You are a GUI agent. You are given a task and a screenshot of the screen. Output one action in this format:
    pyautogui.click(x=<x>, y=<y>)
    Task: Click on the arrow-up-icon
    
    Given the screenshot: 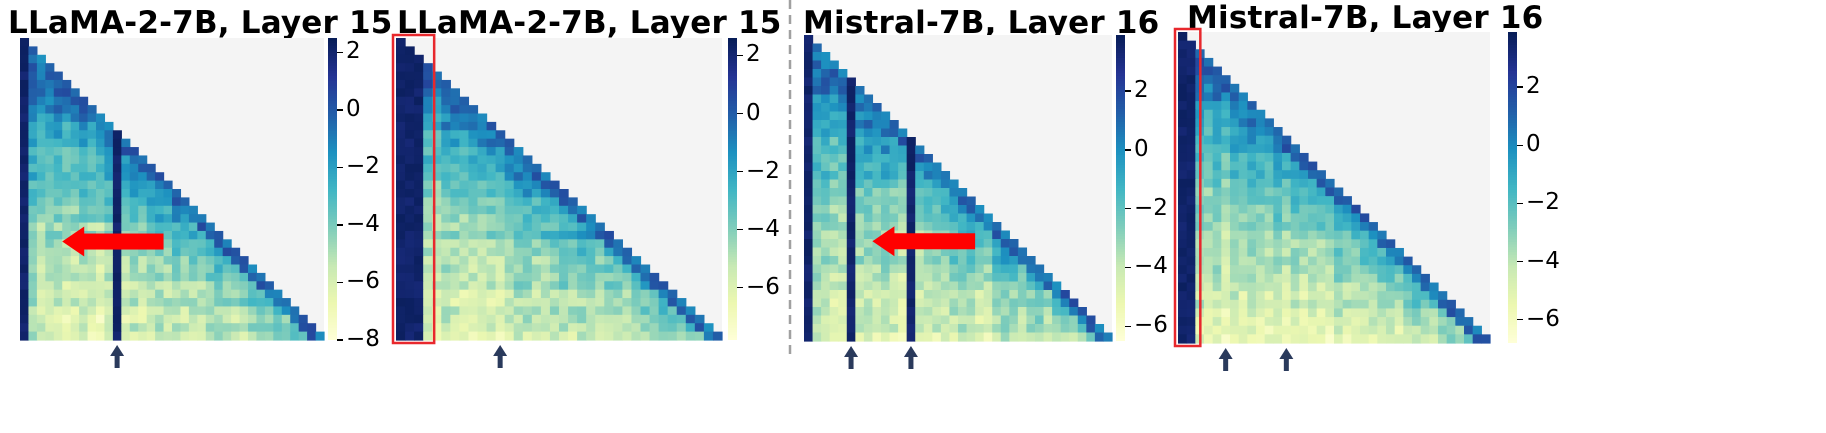 What is the action you would take?
    pyautogui.click(x=500, y=356)
    